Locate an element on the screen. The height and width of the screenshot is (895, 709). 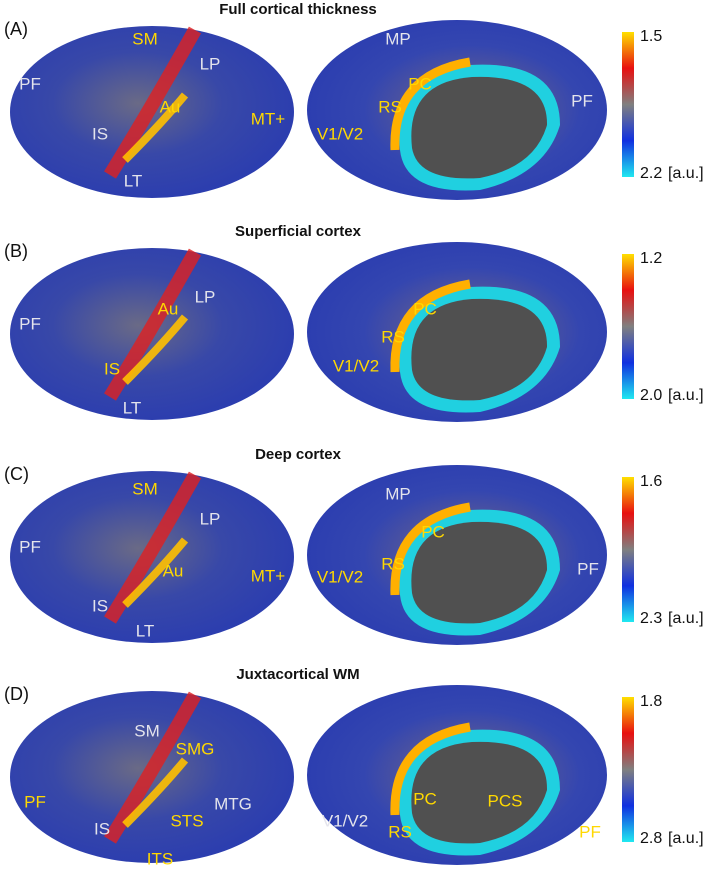
region-label: PCS is located at coordinates (505, 800).